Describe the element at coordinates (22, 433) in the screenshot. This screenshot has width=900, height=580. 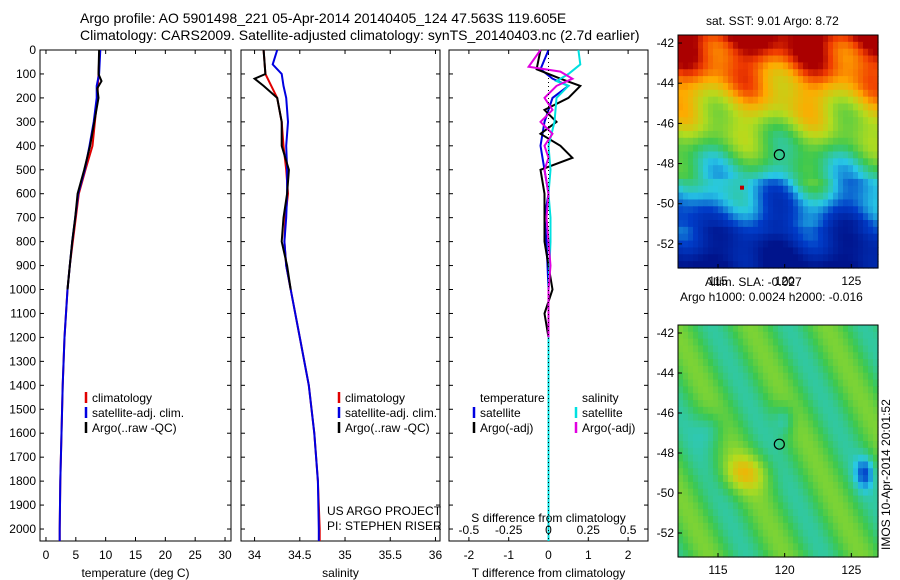
I see `y-tick-label: 1600` at that location.